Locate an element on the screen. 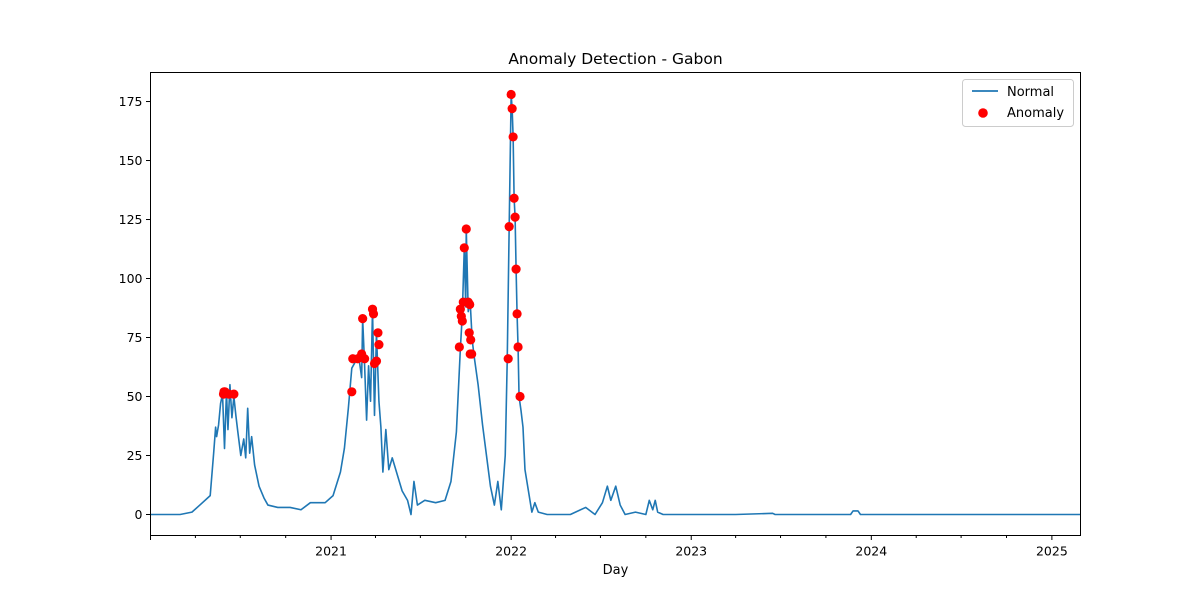 Image resolution: width=1200 pixels, height=600 pixels. x-tick-label: 2024 is located at coordinates (871, 551).